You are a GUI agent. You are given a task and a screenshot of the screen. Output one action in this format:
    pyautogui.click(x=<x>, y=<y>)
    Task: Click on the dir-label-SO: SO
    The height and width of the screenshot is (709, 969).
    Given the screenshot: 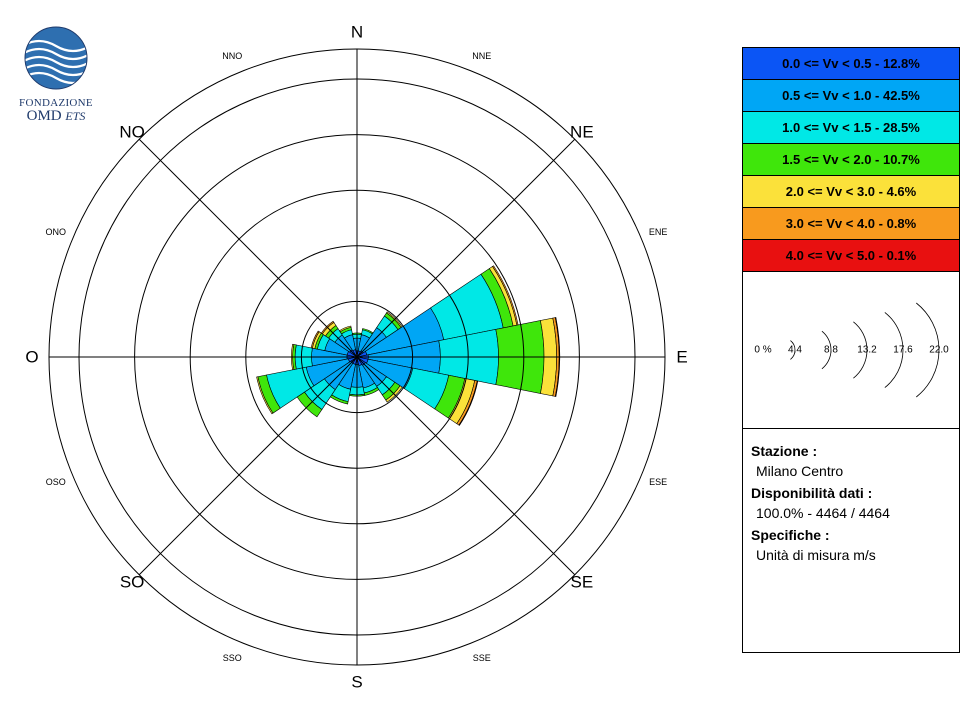 What is the action you would take?
    pyautogui.click(x=132, y=581)
    